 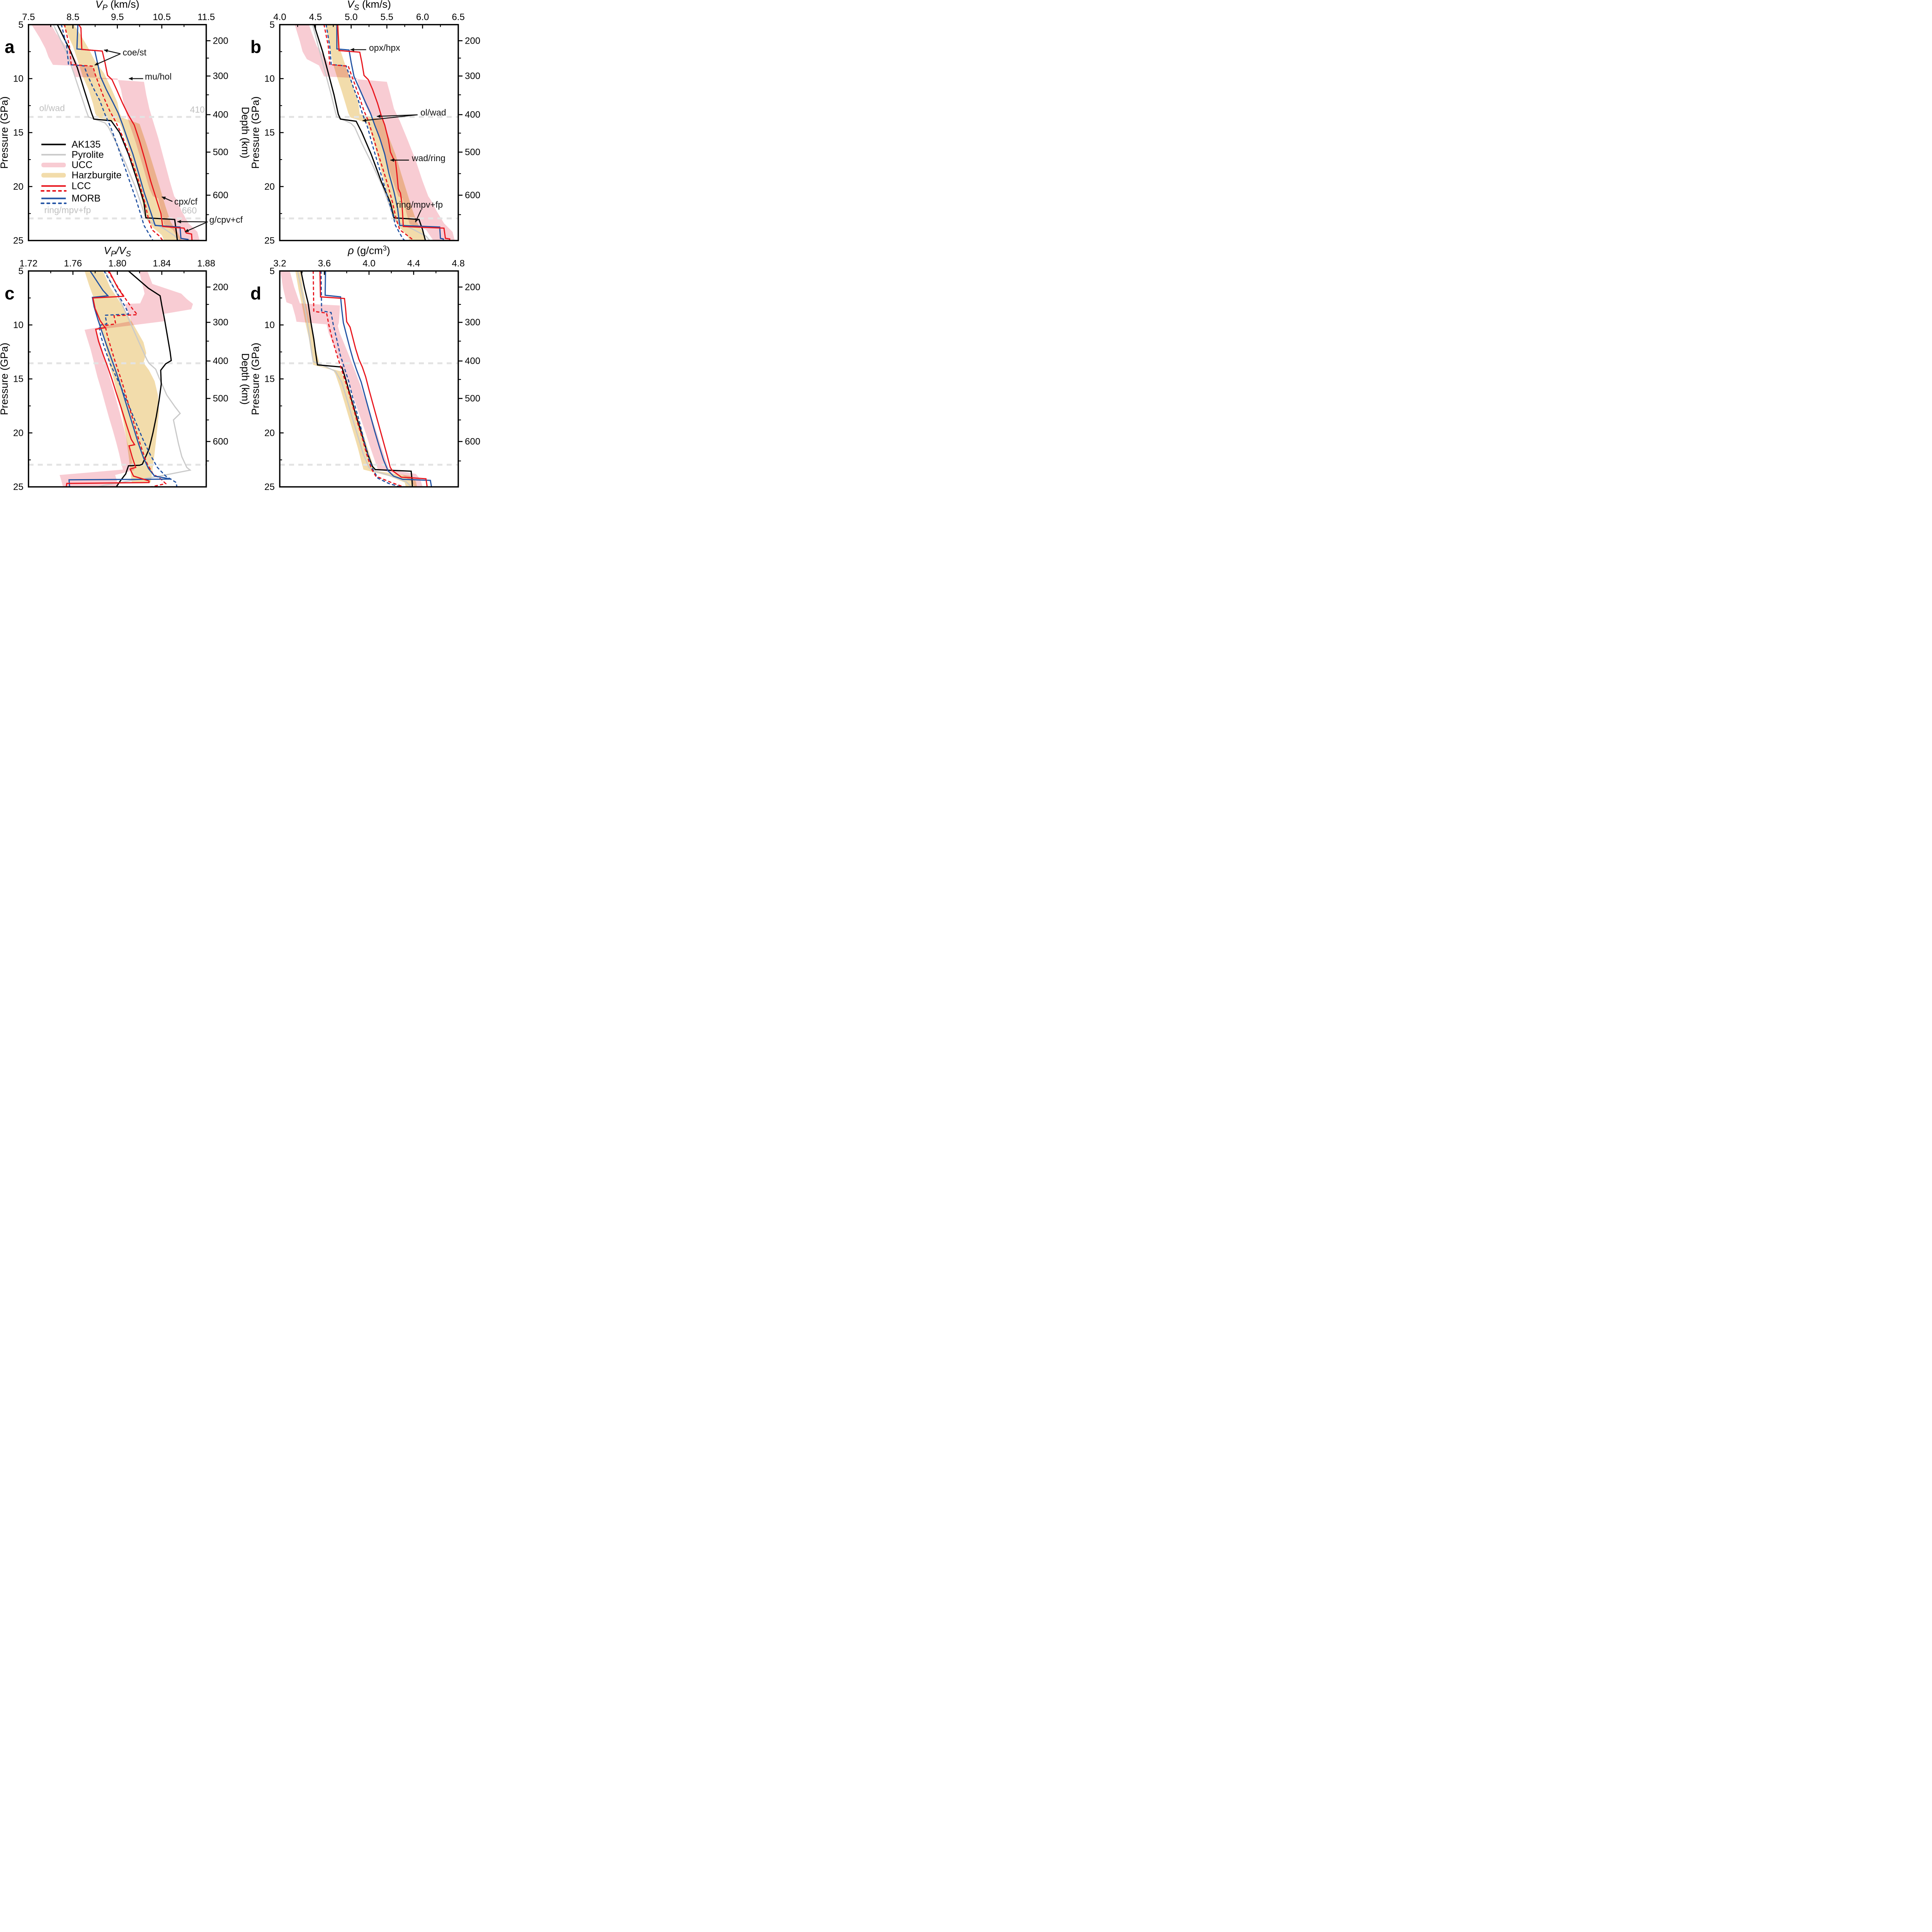 I want to click on x-tick-label: 10.5, so click(x=162, y=17).